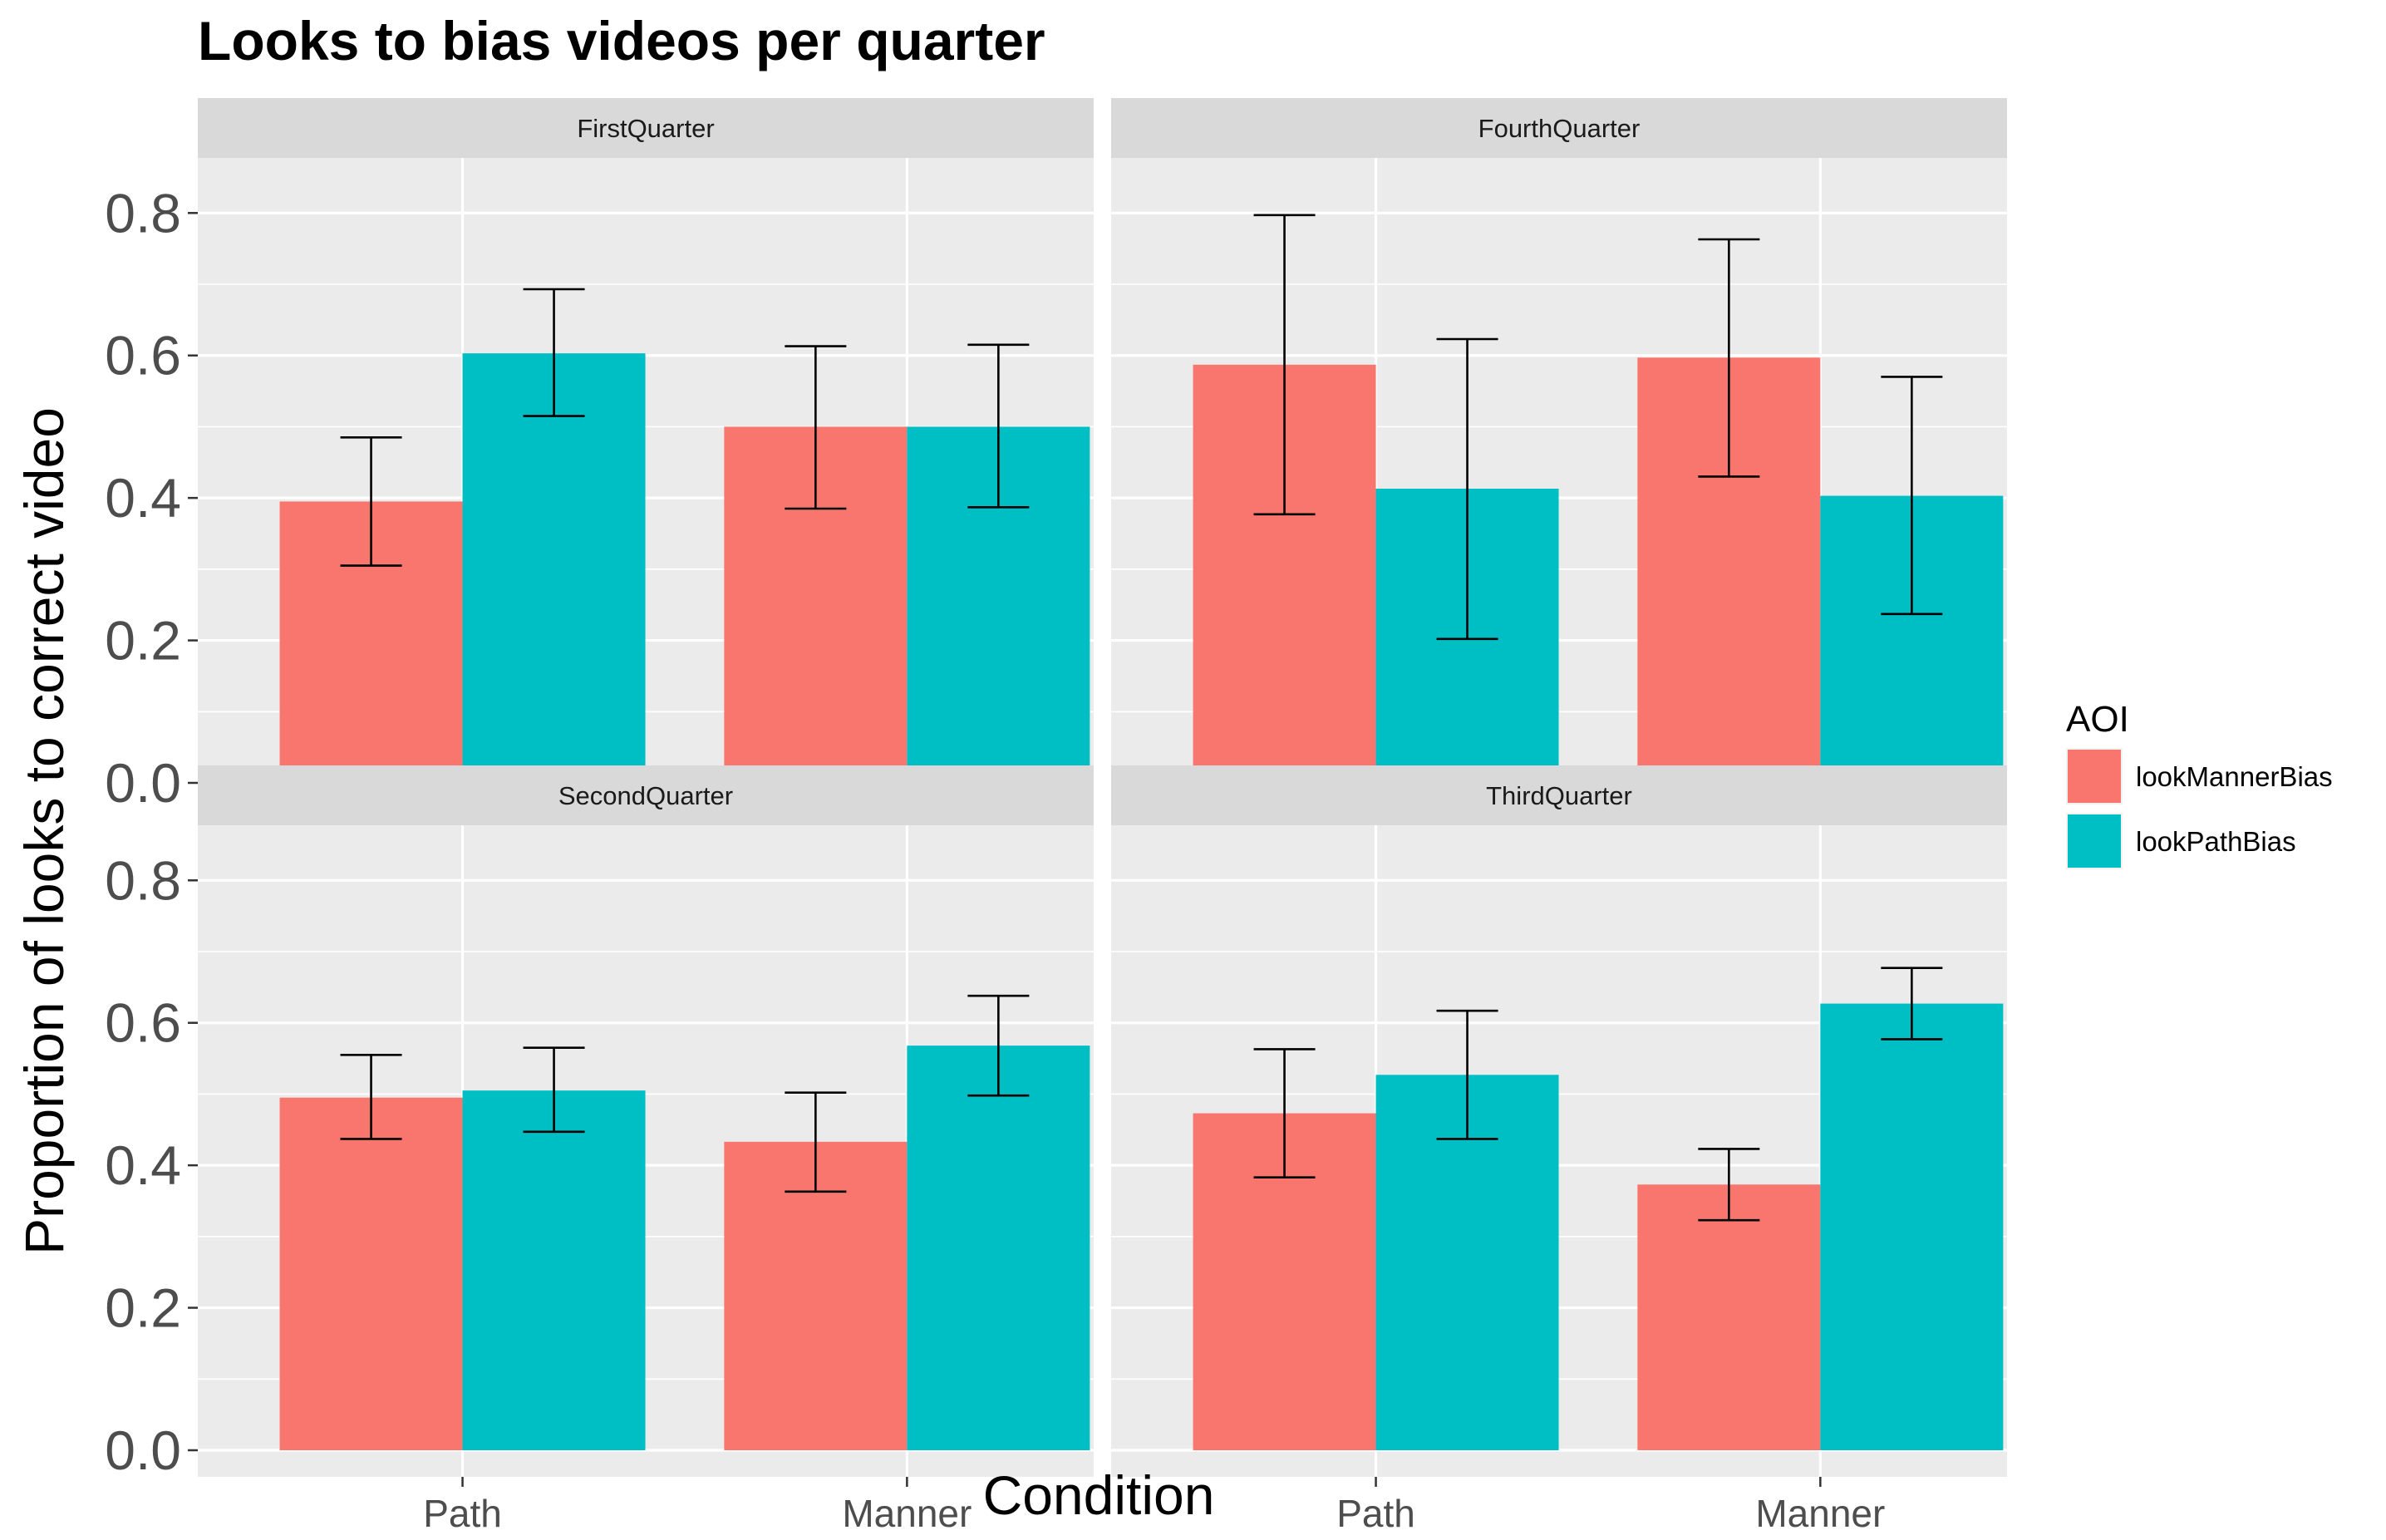 The width and height of the screenshot is (2386, 1540). I want to click on legend: AOI lookMannerBias lookPathBias, so click(2199, 784).